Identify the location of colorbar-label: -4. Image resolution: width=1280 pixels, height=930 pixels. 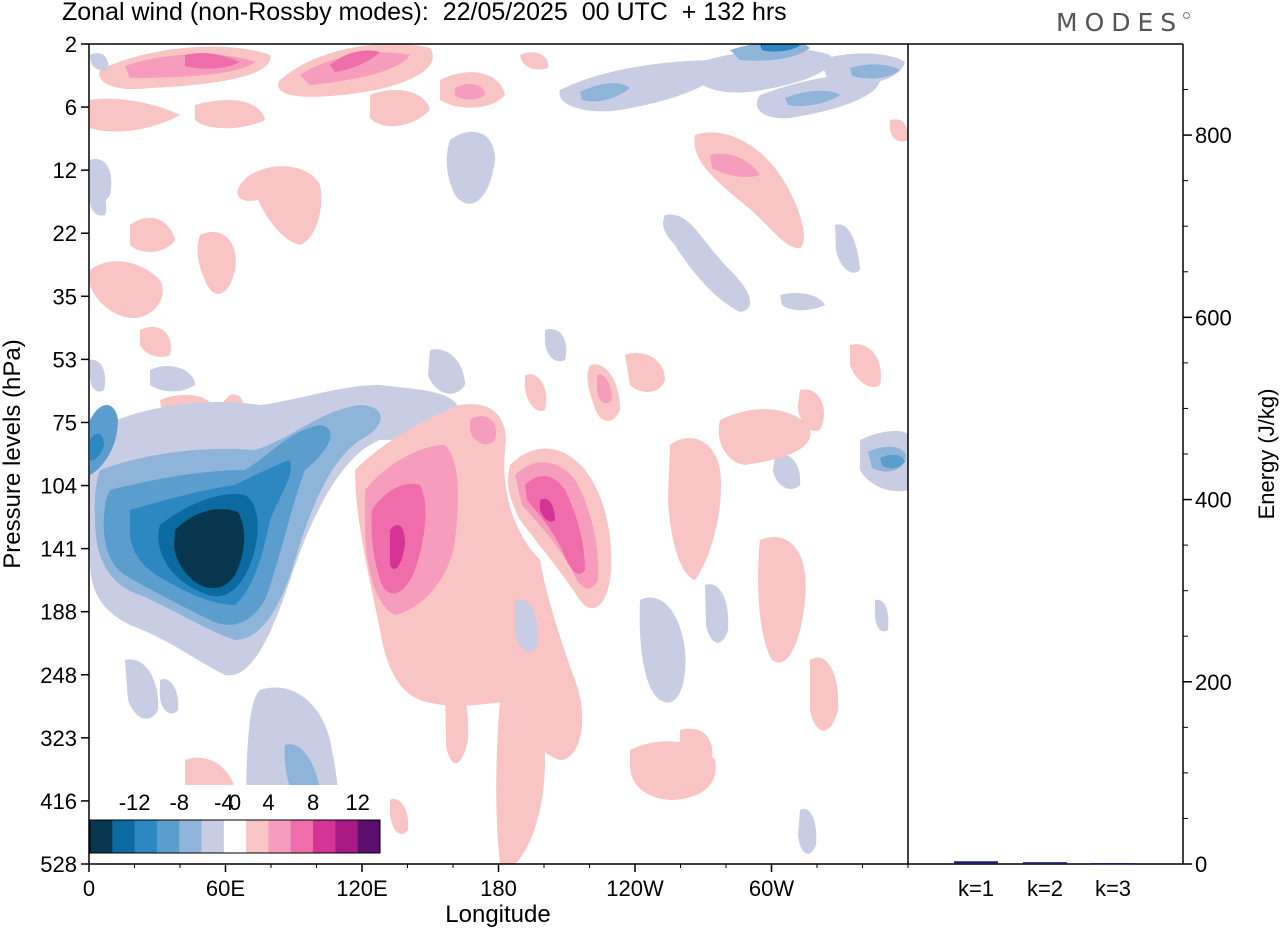
(224, 802).